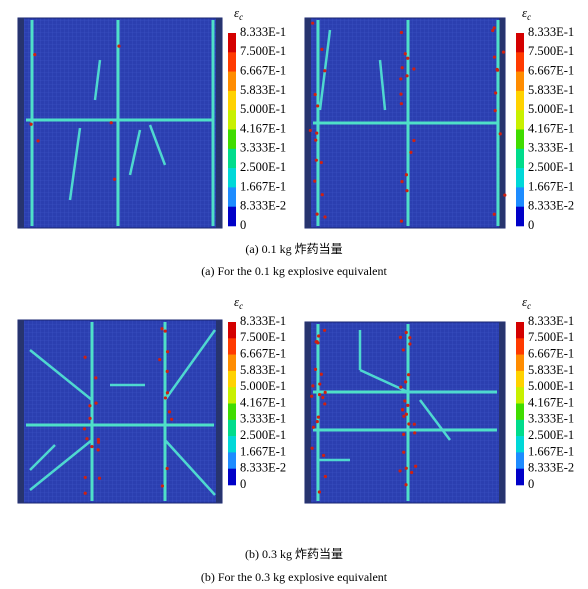 This screenshot has width=588, height=589. What do you see at coordinates (551, 321) in the screenshot?
I see `colorbar-label: 8.333E-1` at bounding box center [551, 321].